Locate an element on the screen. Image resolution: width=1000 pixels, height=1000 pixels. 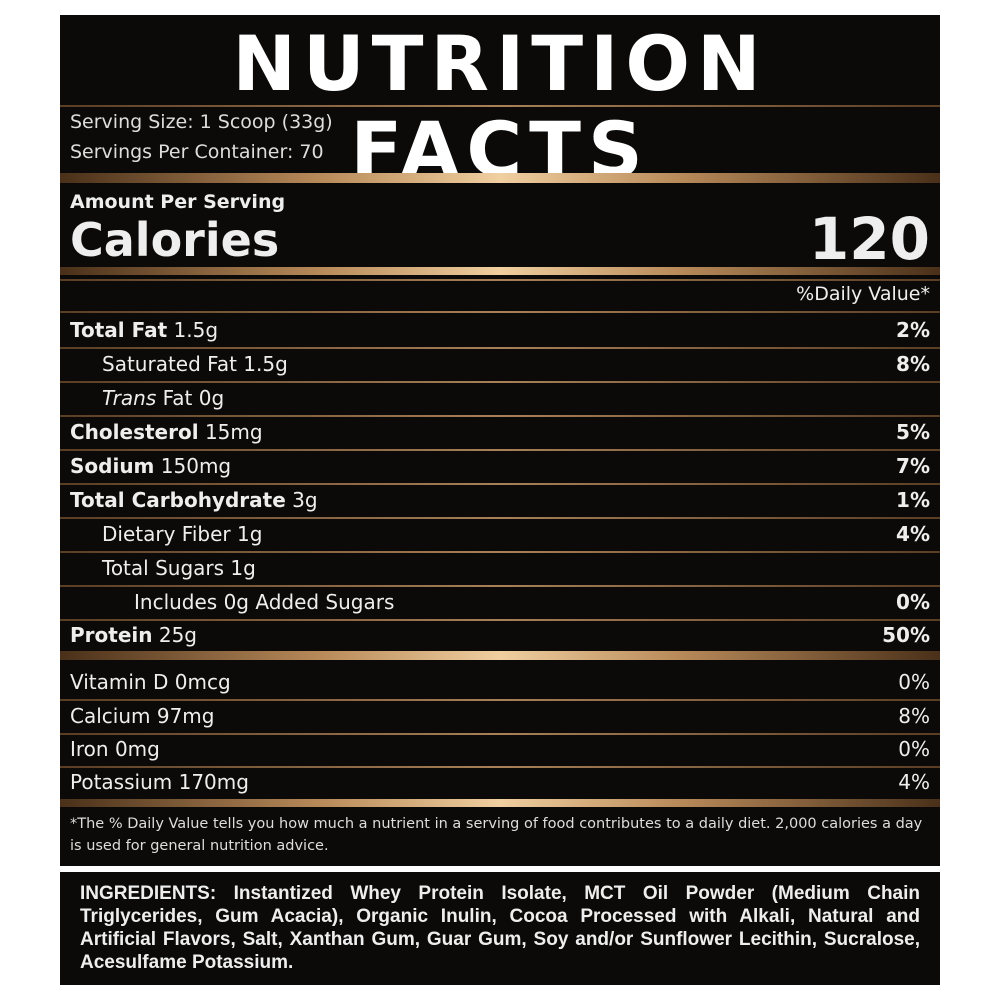
amount-per-serving: Amount Per Serving is located at coordinates (178, 202).